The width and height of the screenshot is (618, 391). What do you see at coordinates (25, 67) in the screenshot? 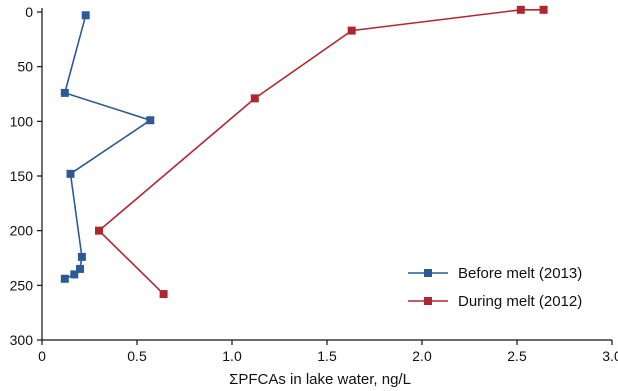
I see `y-tick-label: 50` at bounding box center [25, 67].